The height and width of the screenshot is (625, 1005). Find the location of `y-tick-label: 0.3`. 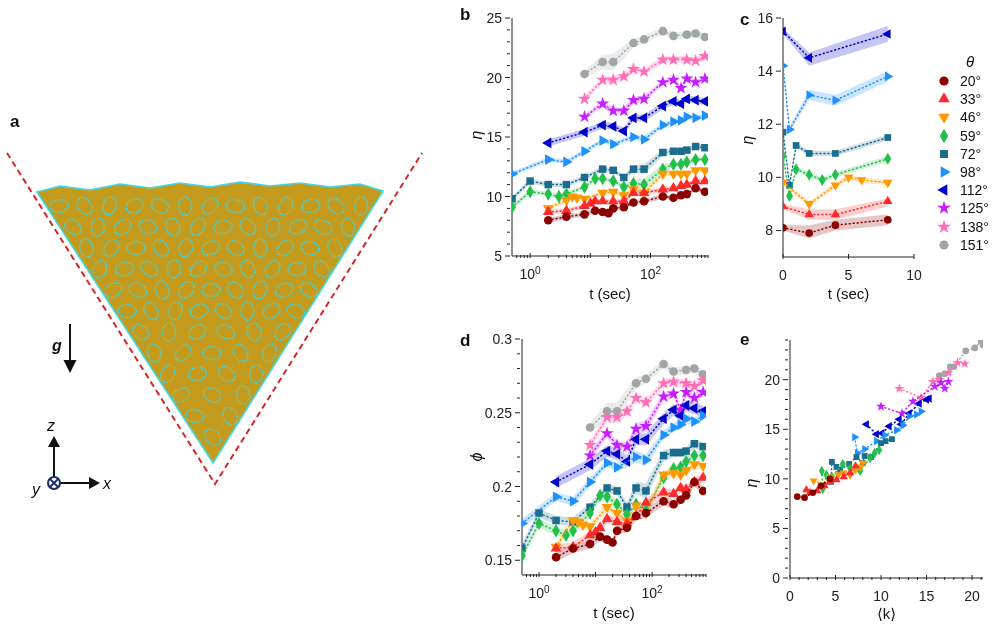

y-tick-label: 0.3 is located at coordinates (502, 339).